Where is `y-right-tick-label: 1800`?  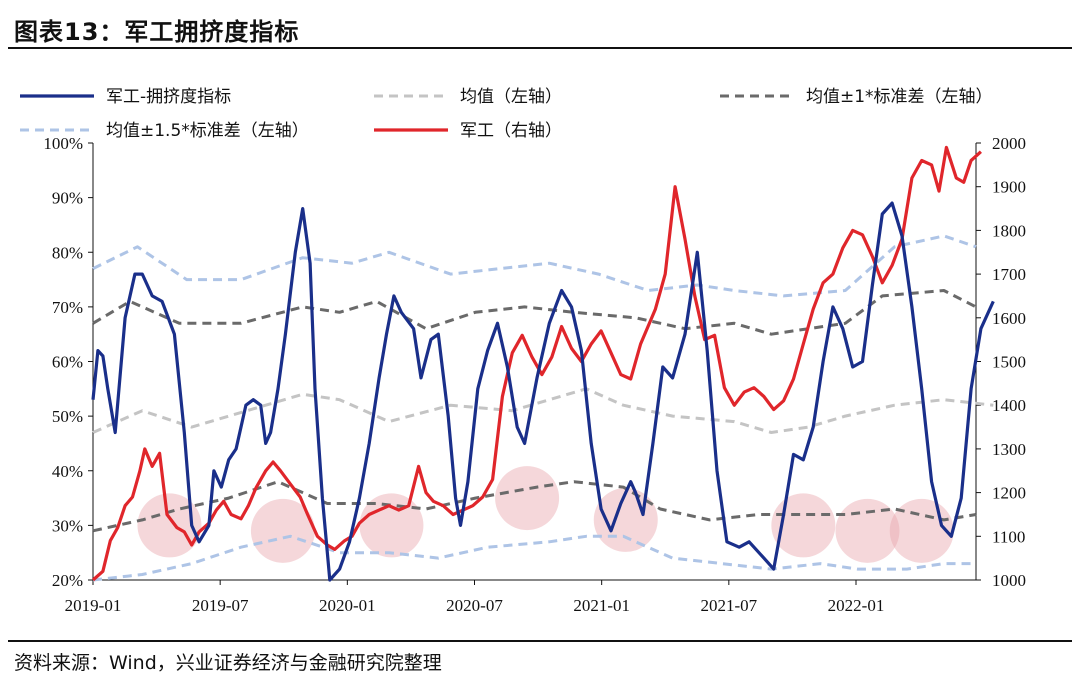
y-right-tick-label: 1800 is located at coordinates (1009, 230).